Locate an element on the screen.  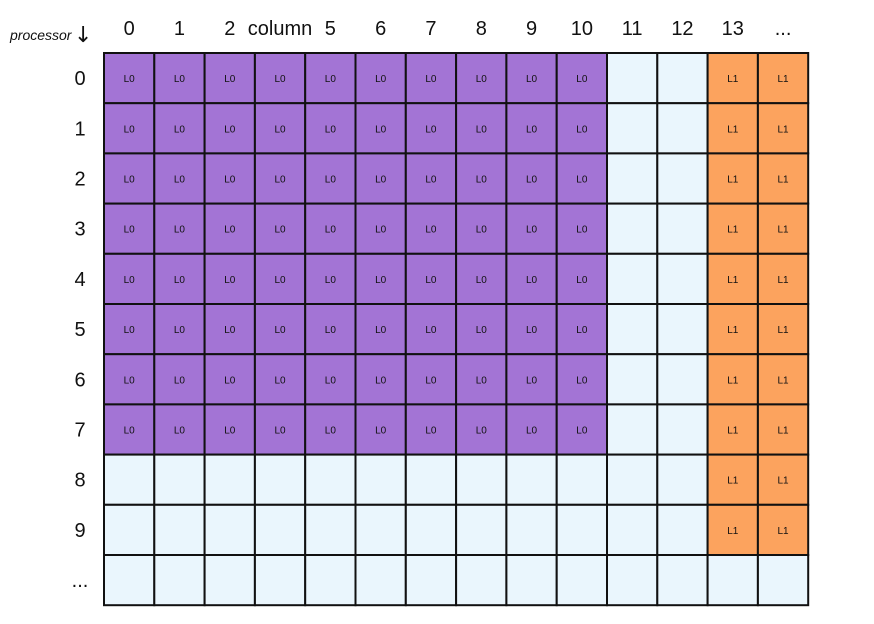
row-header: 3 is located at coordinates (79, 230).